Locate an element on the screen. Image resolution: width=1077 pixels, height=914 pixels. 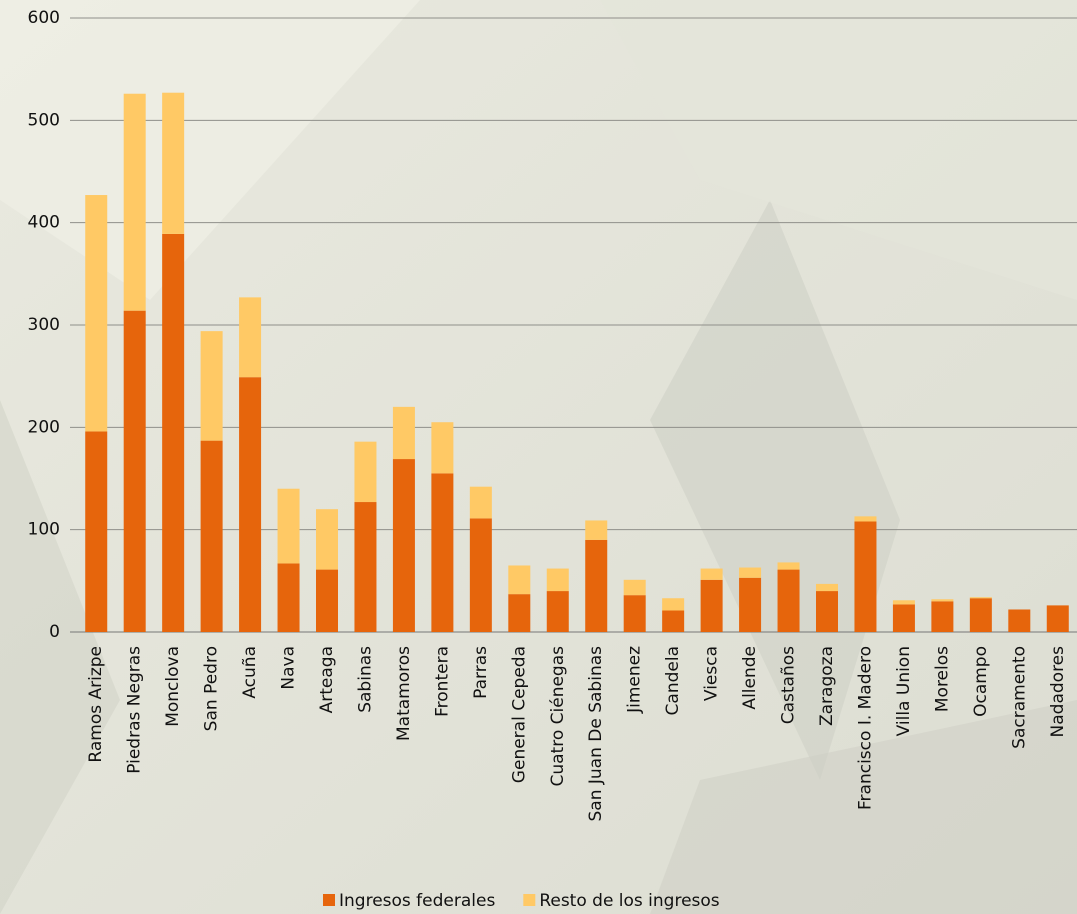
x-tick-label: Arteaga is located at coordinates (327, 679).